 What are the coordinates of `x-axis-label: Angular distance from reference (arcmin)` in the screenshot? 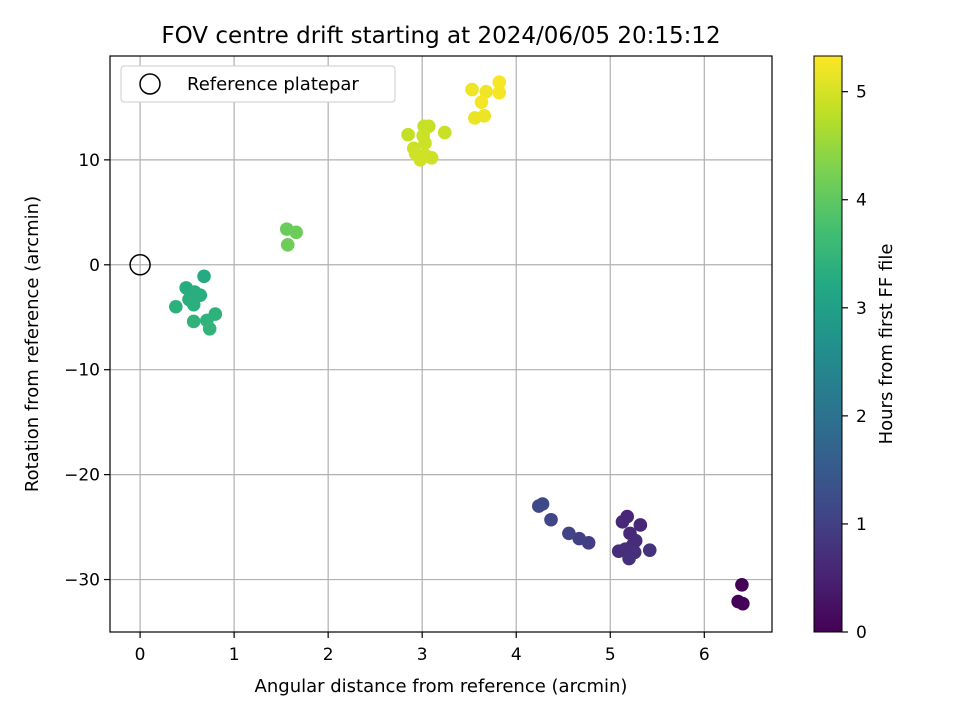 It's located at (441, 686).